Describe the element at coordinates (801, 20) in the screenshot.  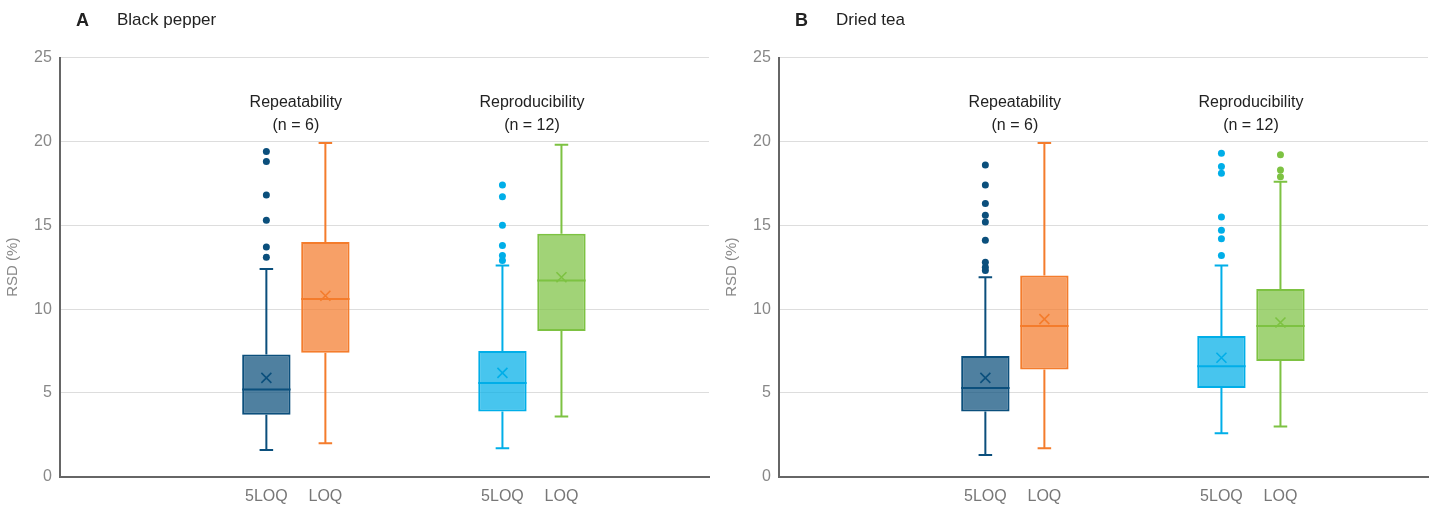
I see `chart-title: B` at that location.